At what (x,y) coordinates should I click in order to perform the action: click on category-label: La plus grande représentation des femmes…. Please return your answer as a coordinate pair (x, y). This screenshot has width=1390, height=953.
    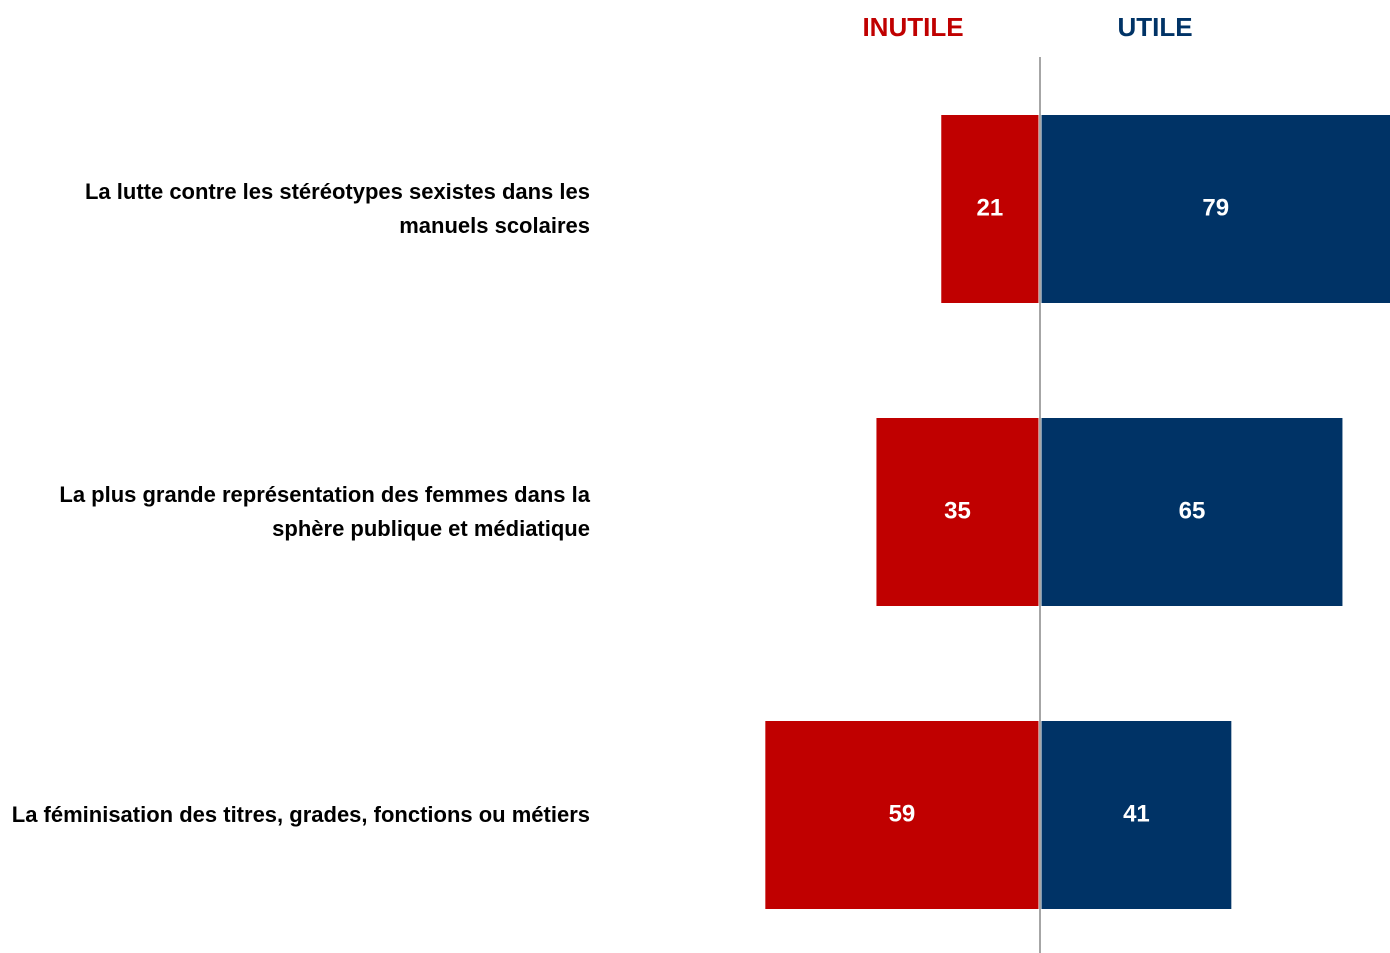
    Looking at the image, I should click on (295, 512).